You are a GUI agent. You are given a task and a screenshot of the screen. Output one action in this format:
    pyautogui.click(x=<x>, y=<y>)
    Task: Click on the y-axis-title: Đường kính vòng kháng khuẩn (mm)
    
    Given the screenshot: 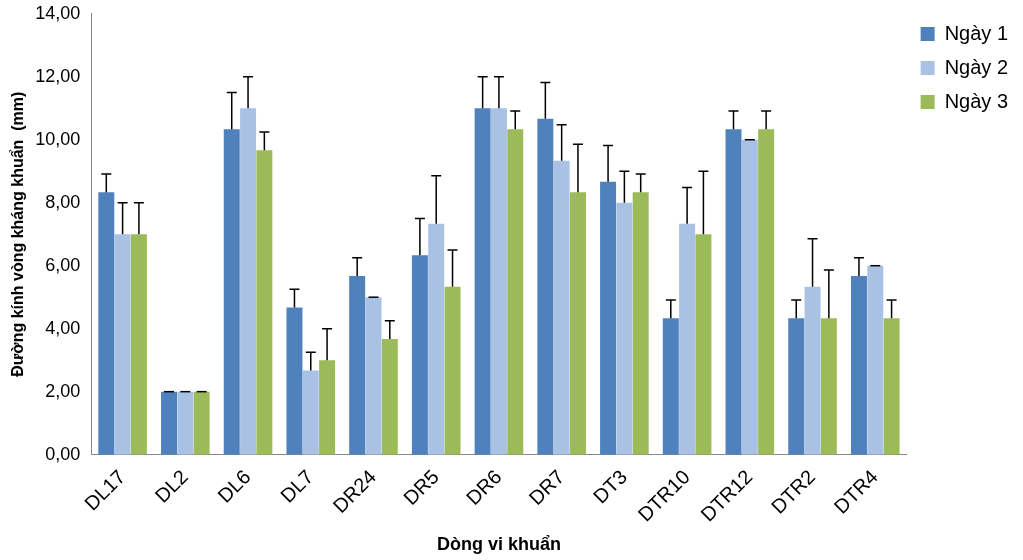 What is the action you would take?
    pyautogui.click(x=18, y=234)
    